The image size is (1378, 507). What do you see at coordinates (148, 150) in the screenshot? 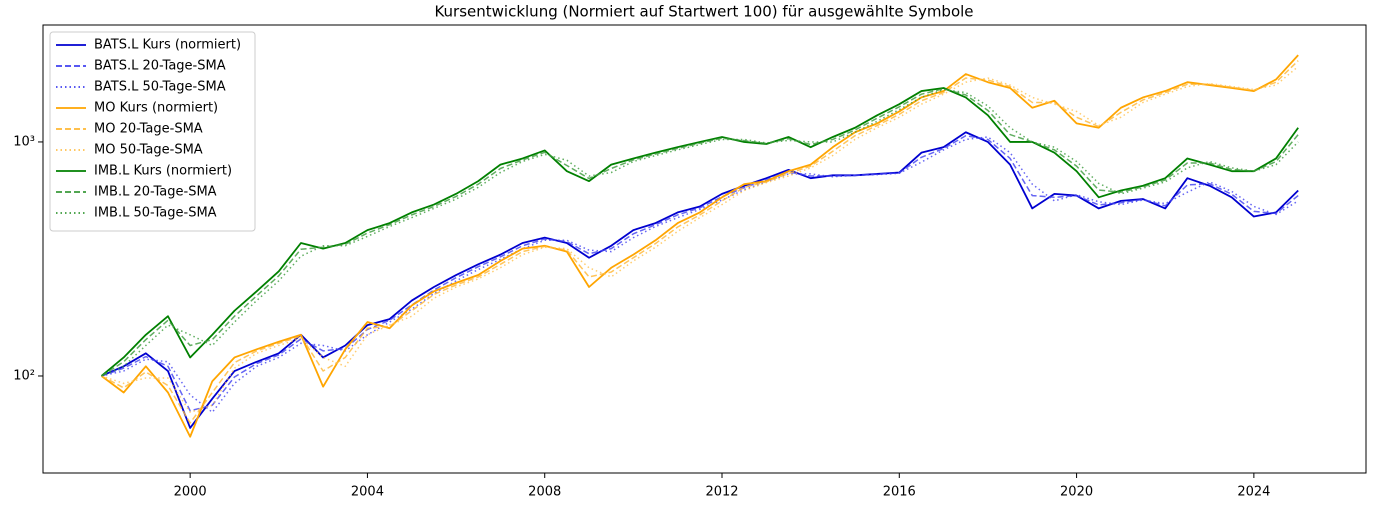
I see `legend-label: MO 50-Tage-SMA` at bounding box center [148, 150].